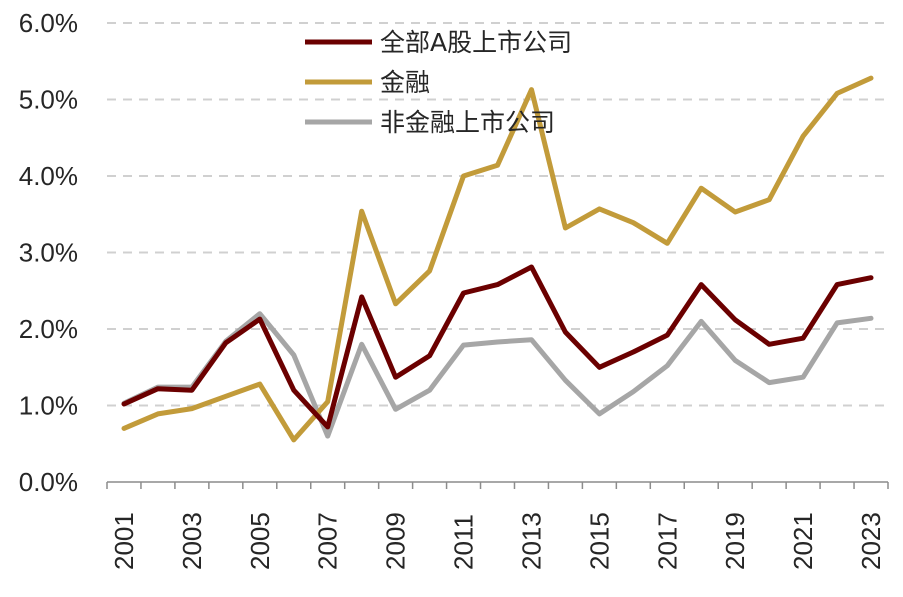 This screenshot has height=597, width=903. Describe the element at coordinates (735, 541) in the screenshot. I see `x-tick-label: 2019` at that location.